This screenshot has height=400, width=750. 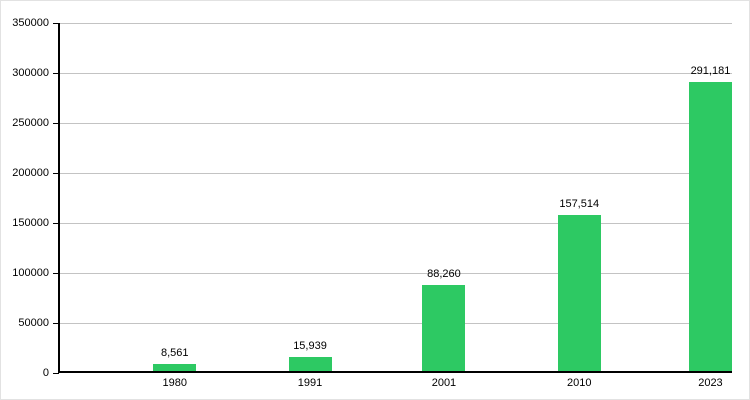 What do you see at coordinates (33, 323) in the screenshot?
I see `y-axis-tick-label: 50000` at bounding box center [33, 323].